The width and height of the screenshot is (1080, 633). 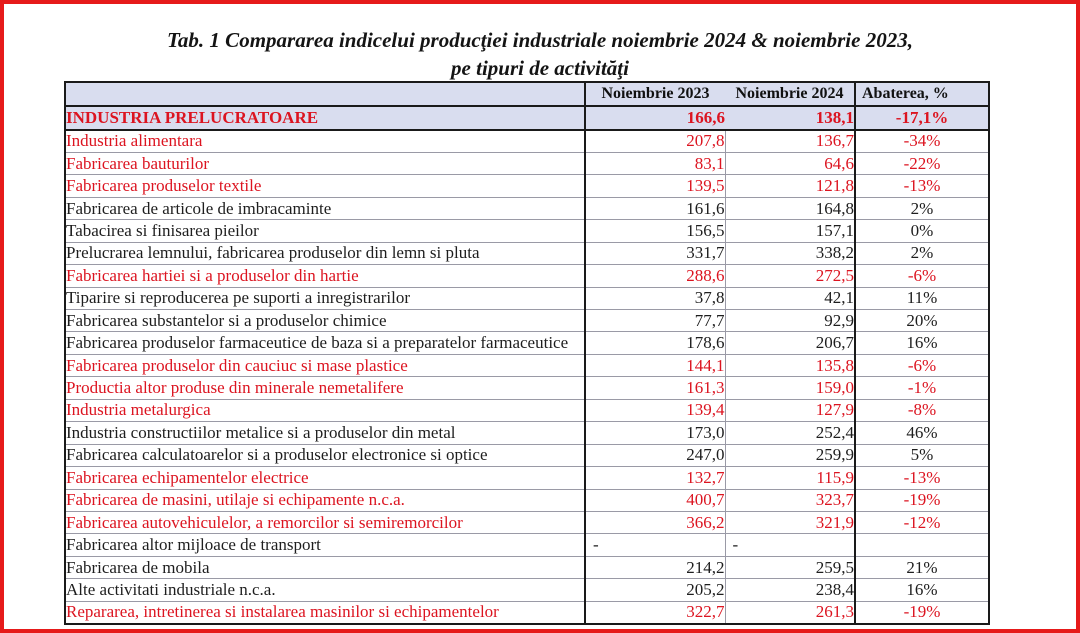 I want to click on deviation-value: 5%, so click(x=921, y=455).